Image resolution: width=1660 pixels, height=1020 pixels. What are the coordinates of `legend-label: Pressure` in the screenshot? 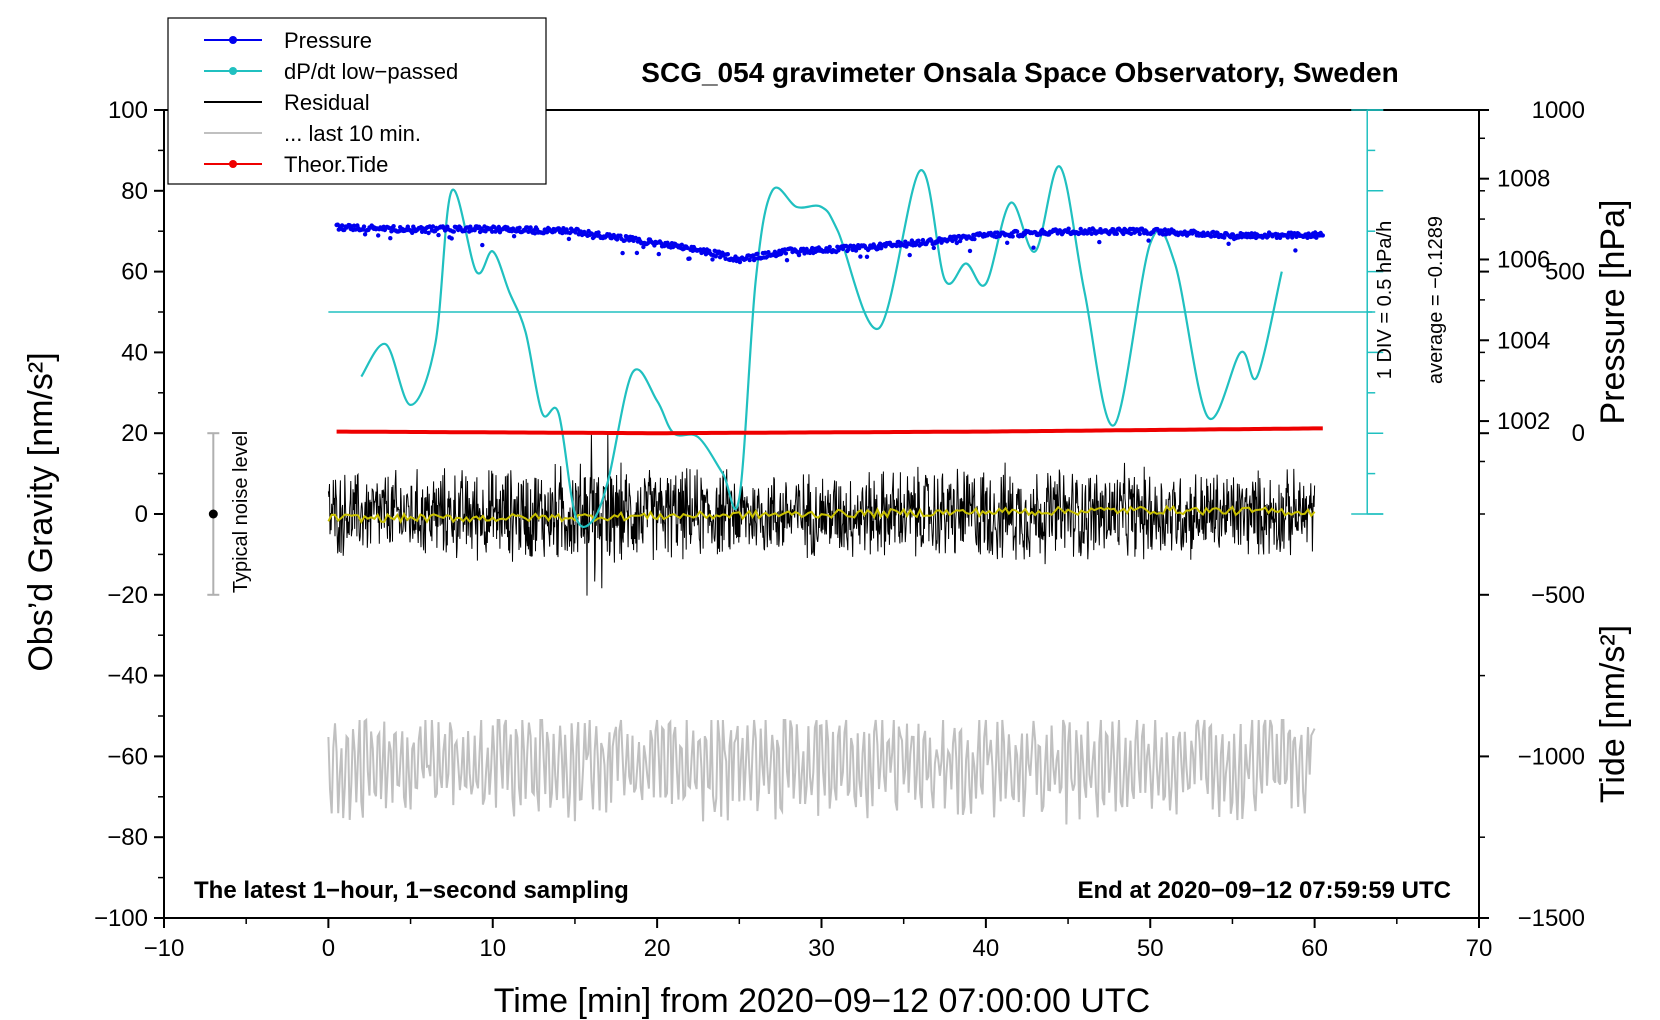 It's located at (328, 40).